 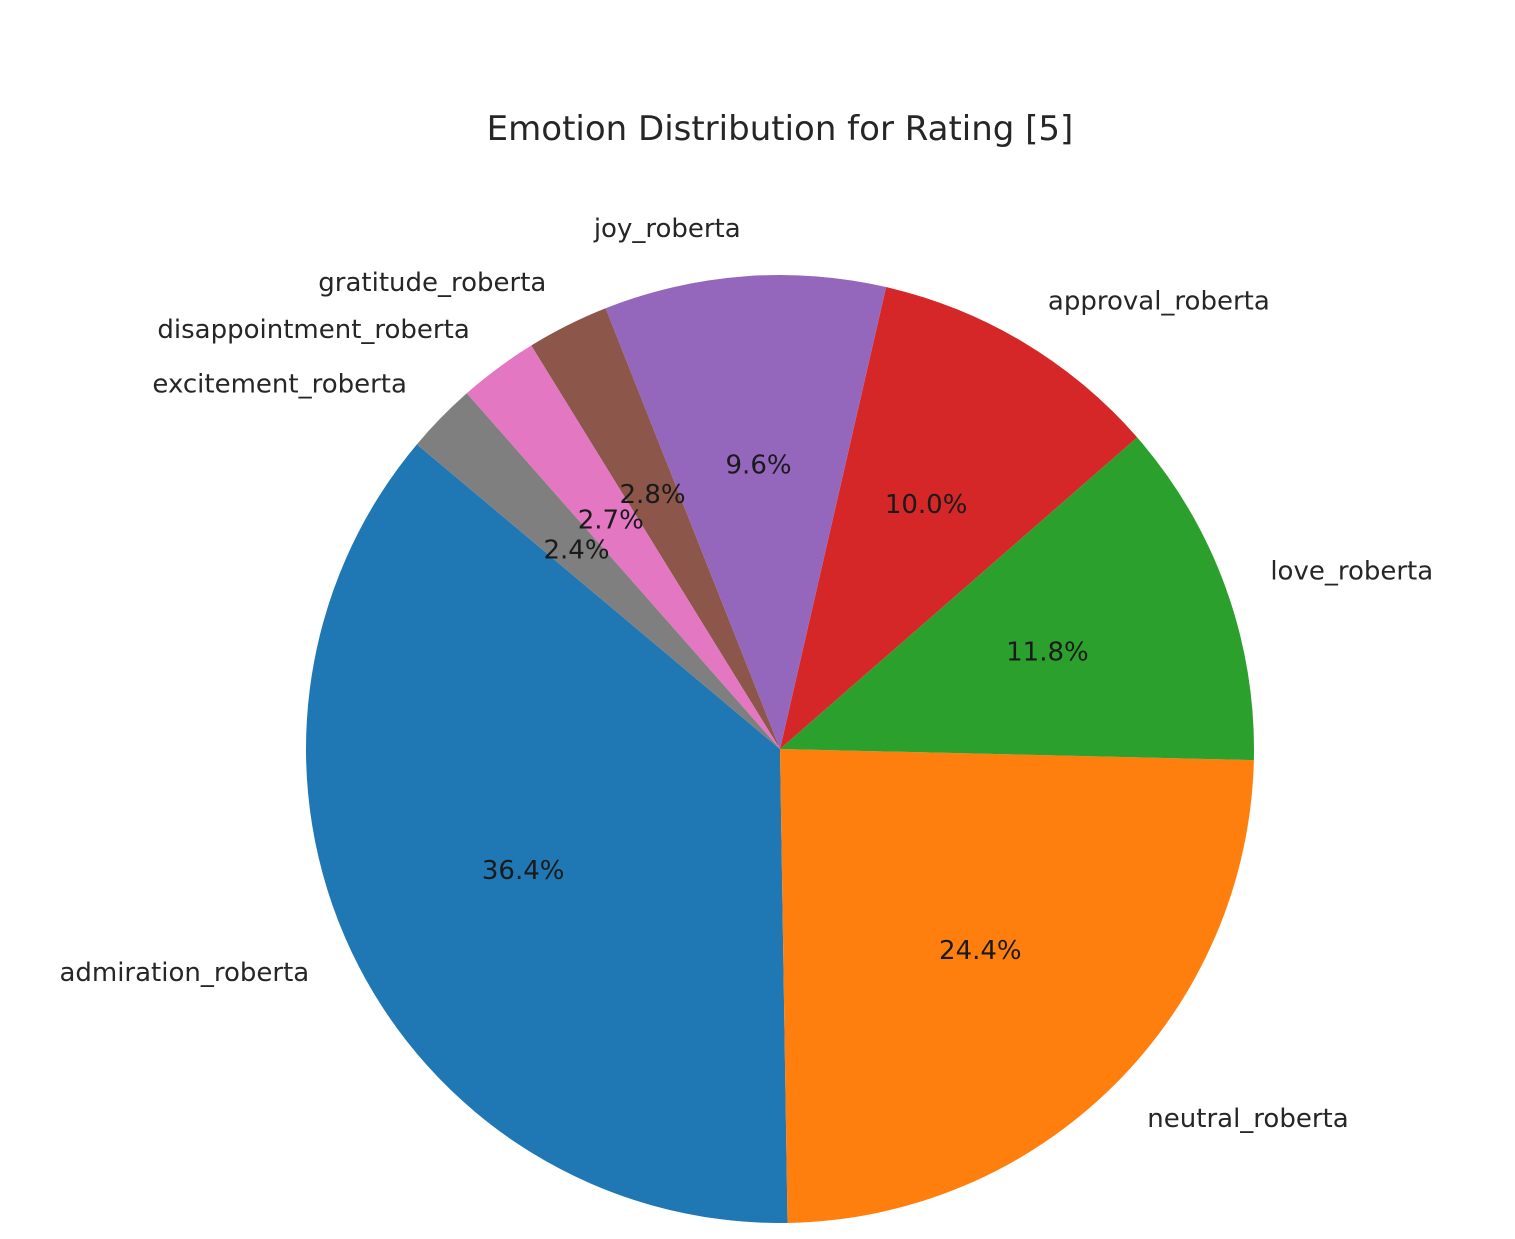 What do you see at coordinates (1047, 652) in the screenshot?
I see `slice-percent-love-roberta: 11.8%` at bounding box center [1047, 652].